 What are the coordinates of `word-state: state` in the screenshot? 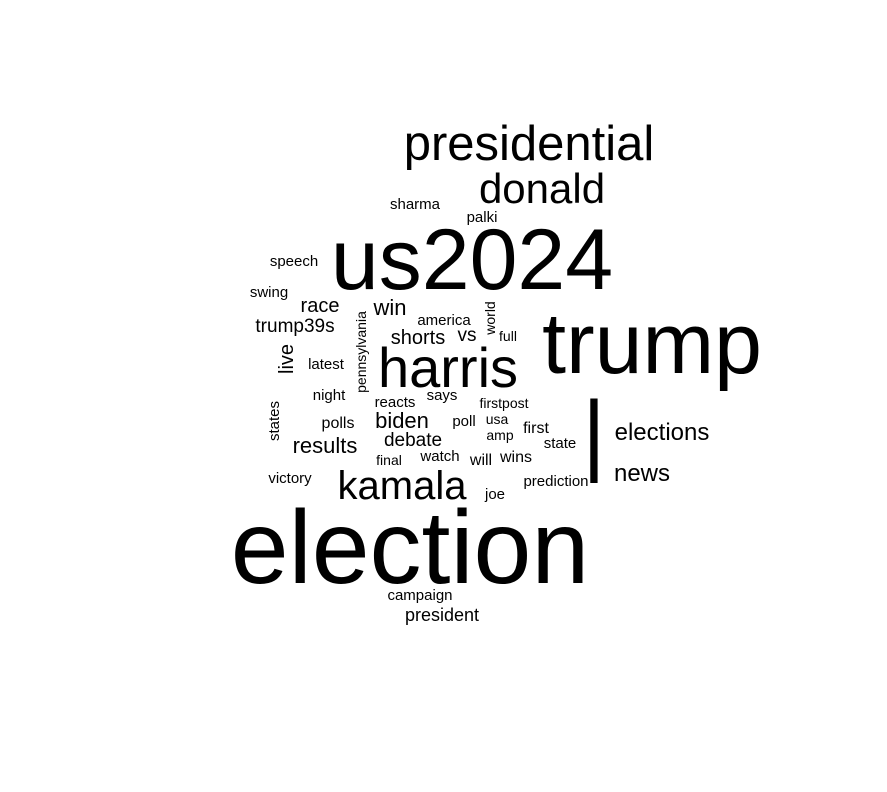 It's located at (560, 443).